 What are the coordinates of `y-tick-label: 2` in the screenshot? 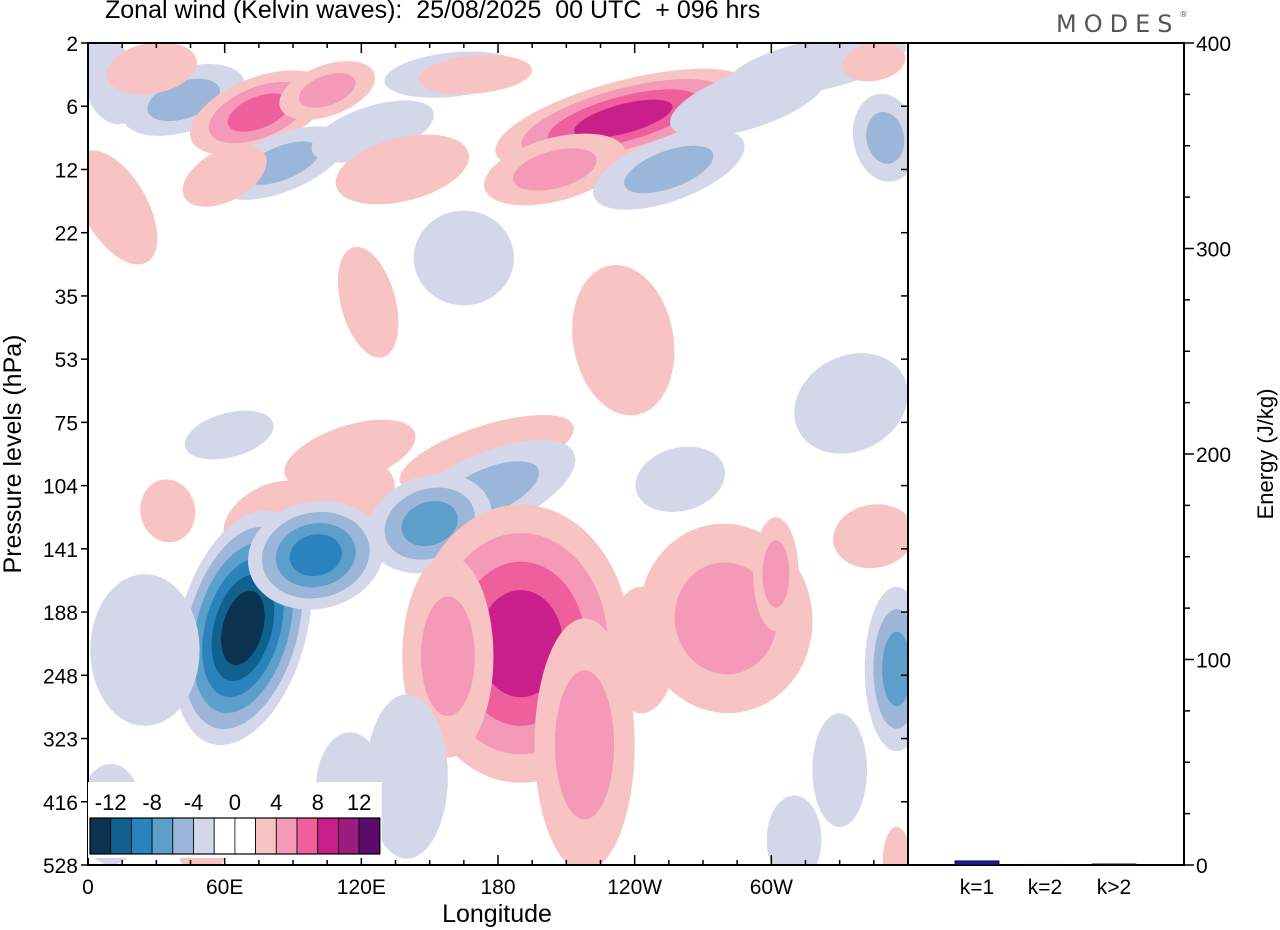 It's located at (72, 44).